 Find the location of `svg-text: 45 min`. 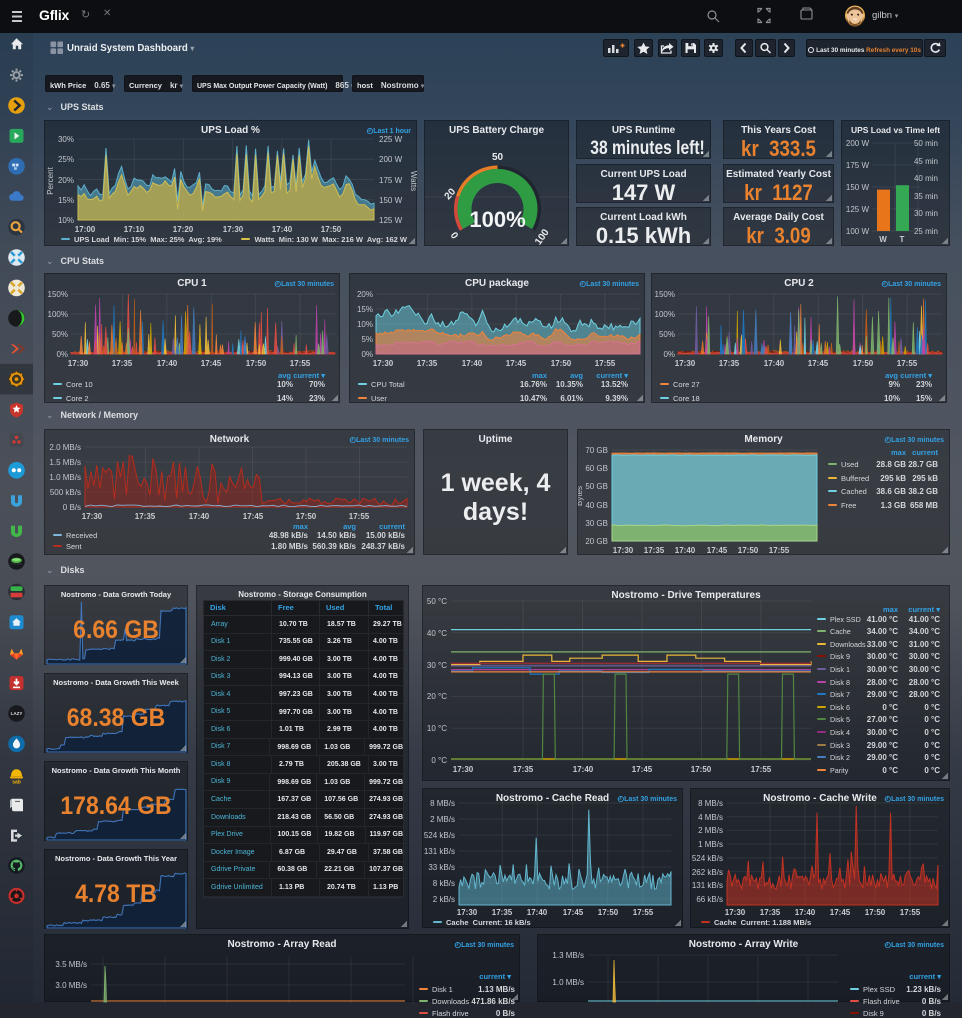

svg-text: 45 min is located at coordinates (926, 161).